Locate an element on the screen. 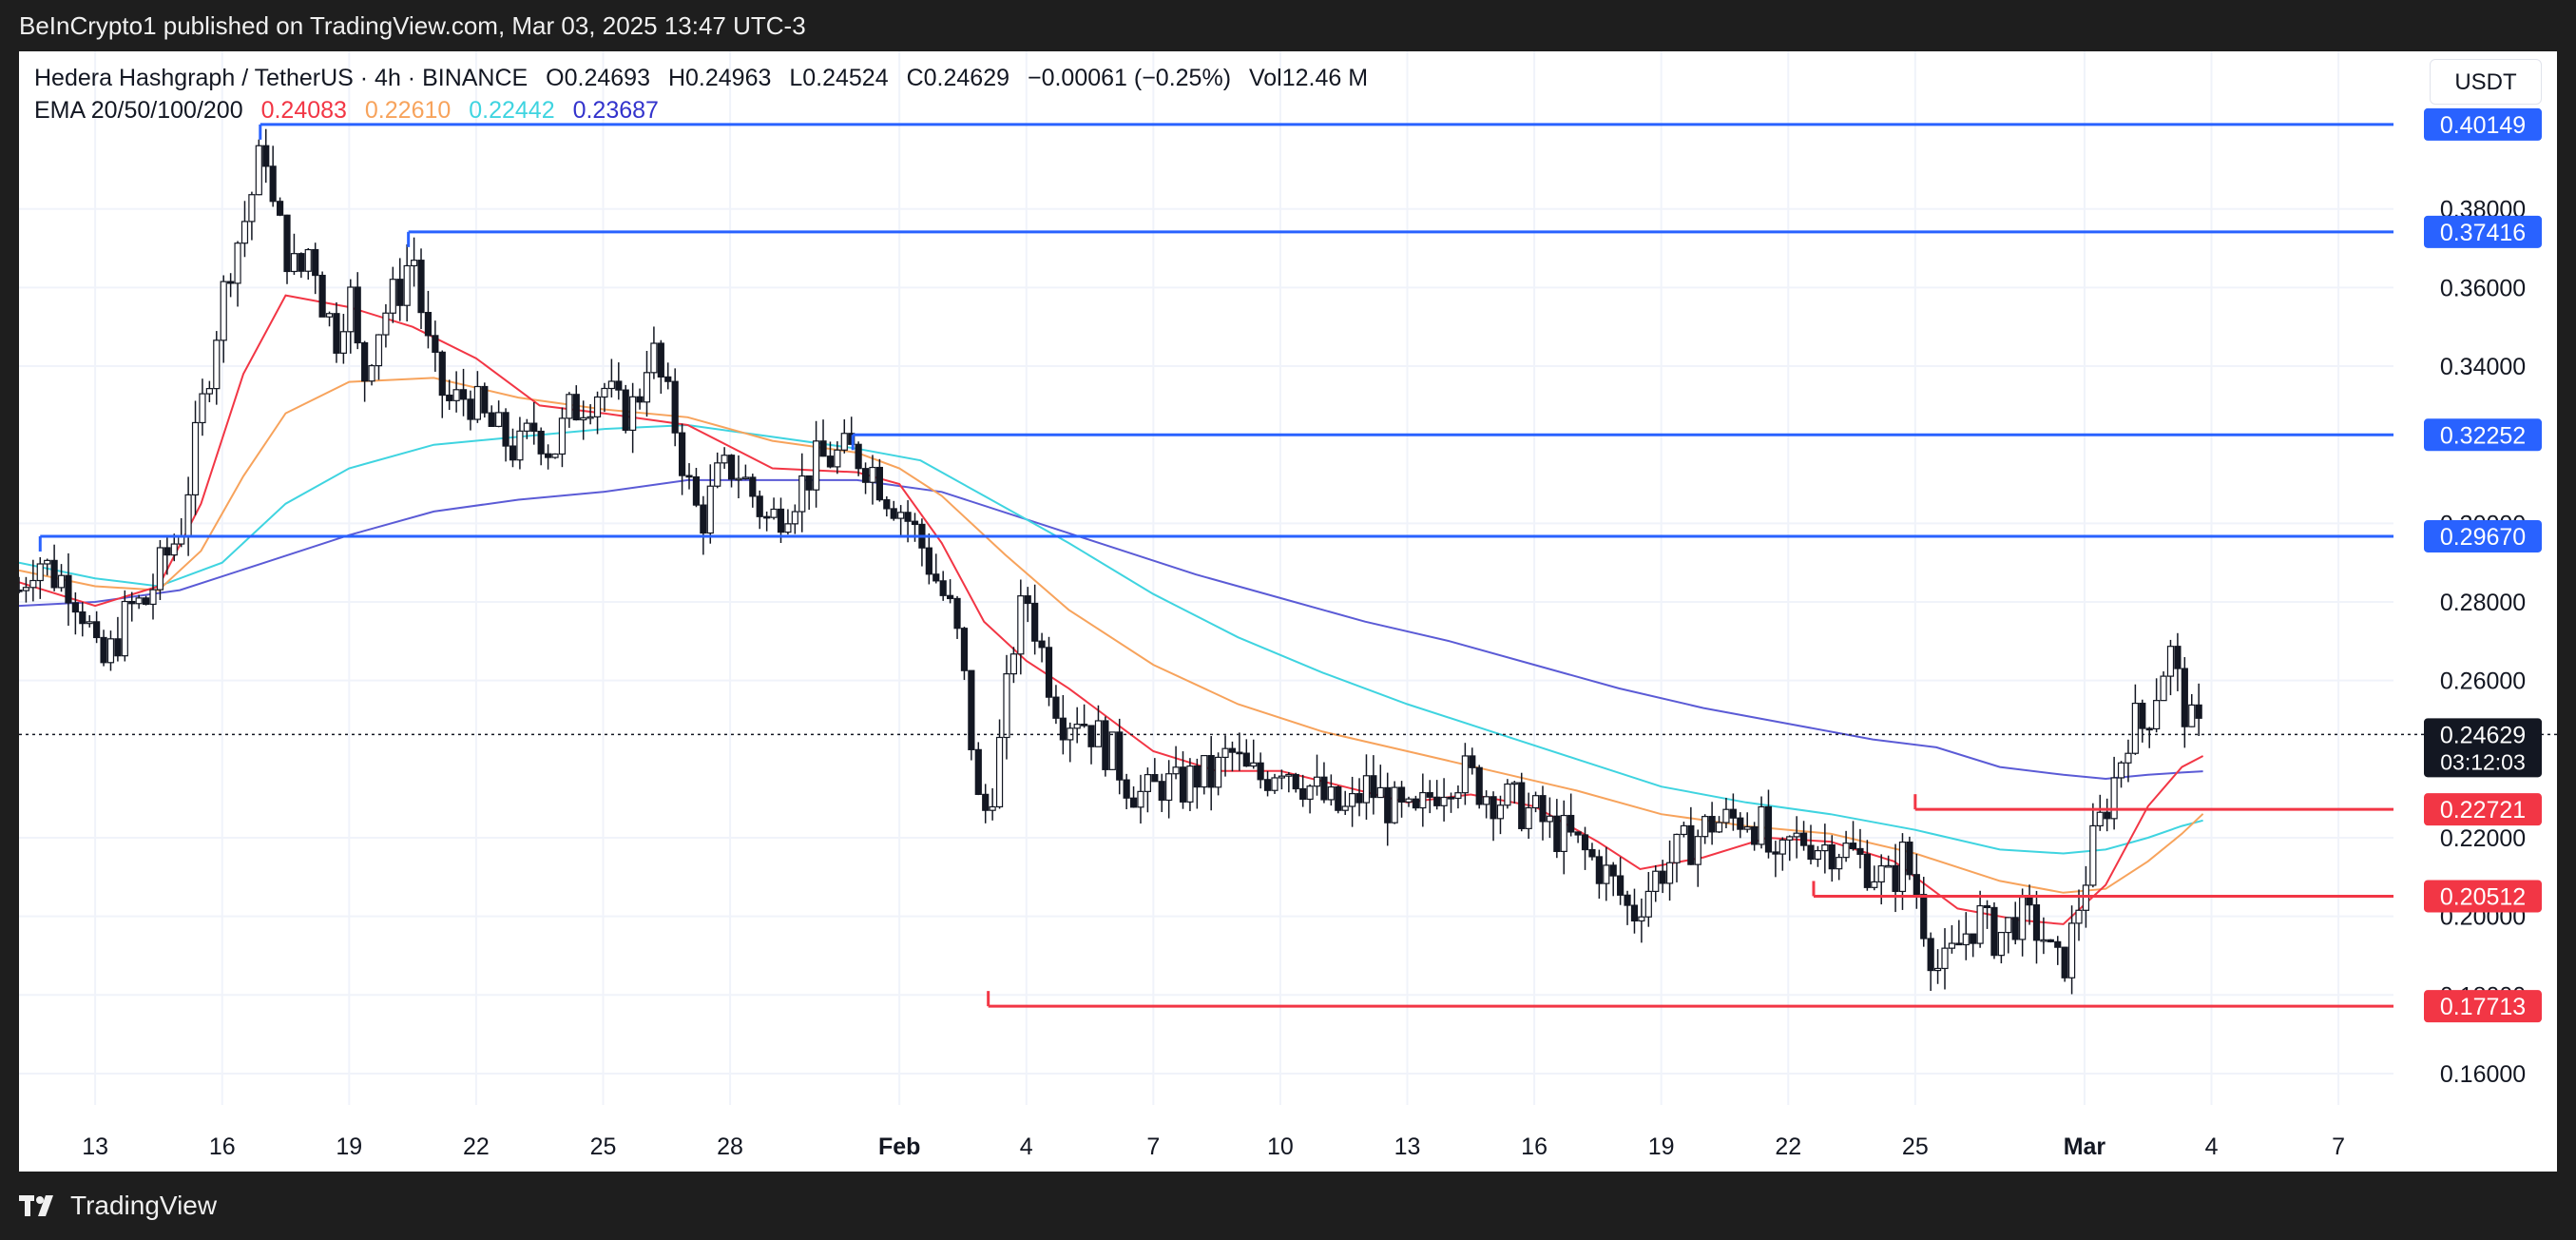  footer-brand: TradingView is located at coordinates (144, 1205).